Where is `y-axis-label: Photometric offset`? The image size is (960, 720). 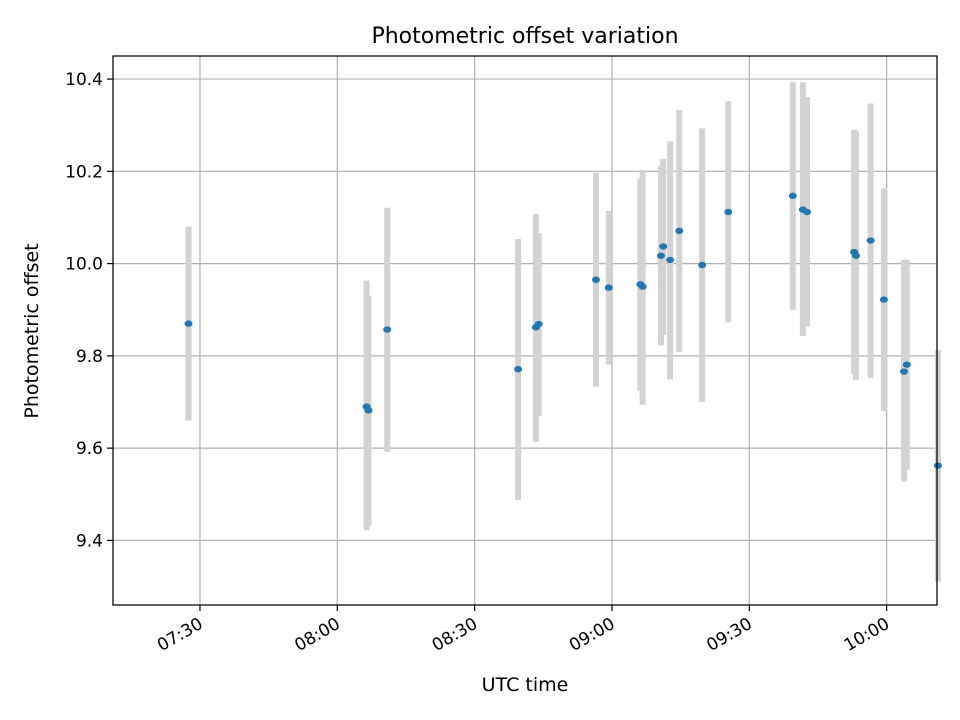
y-axis-label: Photometric offset is located at coordinates (32, 330).